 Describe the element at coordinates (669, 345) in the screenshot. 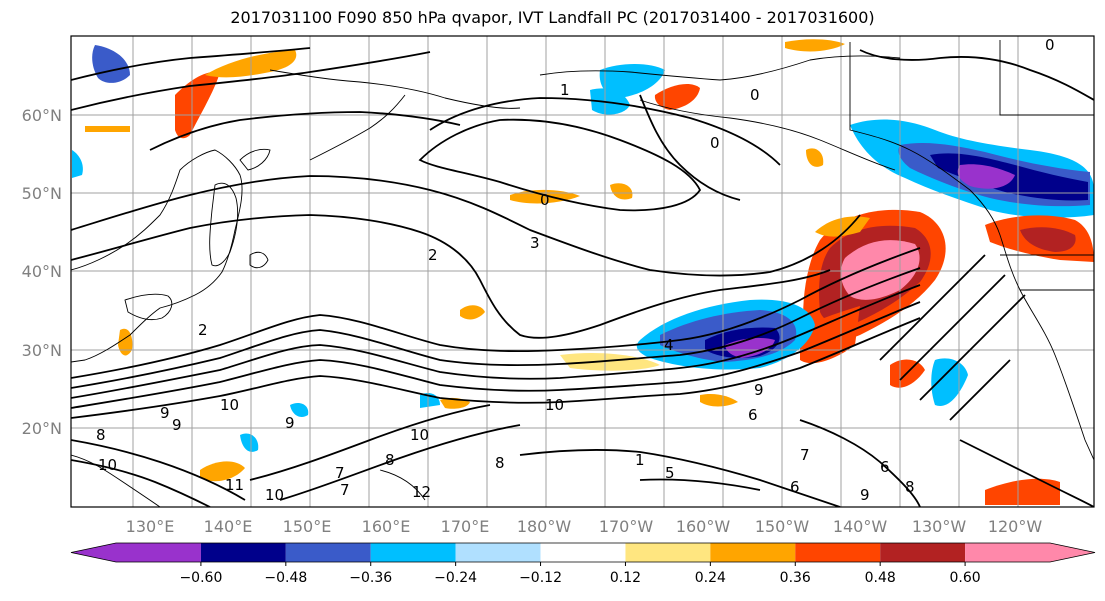

I see `contour-label: 4` at that location.